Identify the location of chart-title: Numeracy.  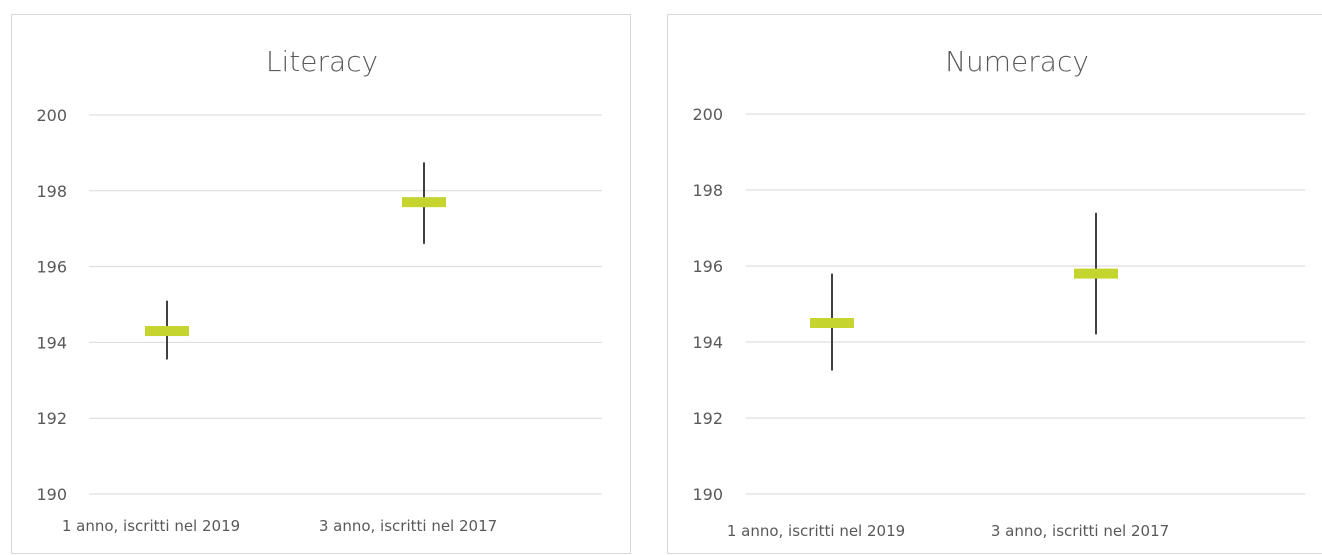
(1017, 61).